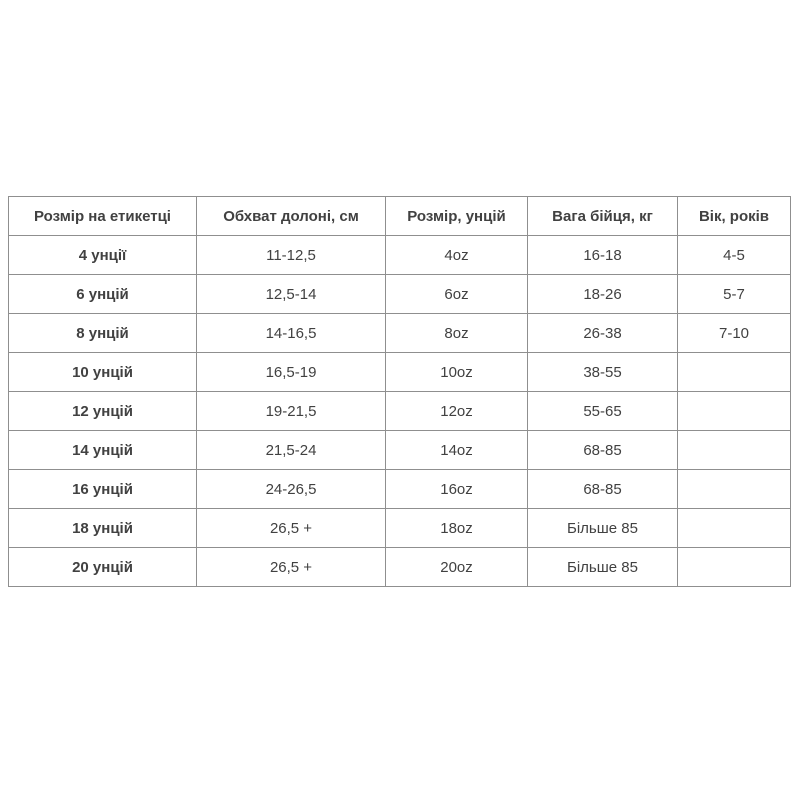 Image resolution: width=800 pixels, height=800 pixels. I want to click on cell-palm-circumference: 21,5-24, so click(291, 450).